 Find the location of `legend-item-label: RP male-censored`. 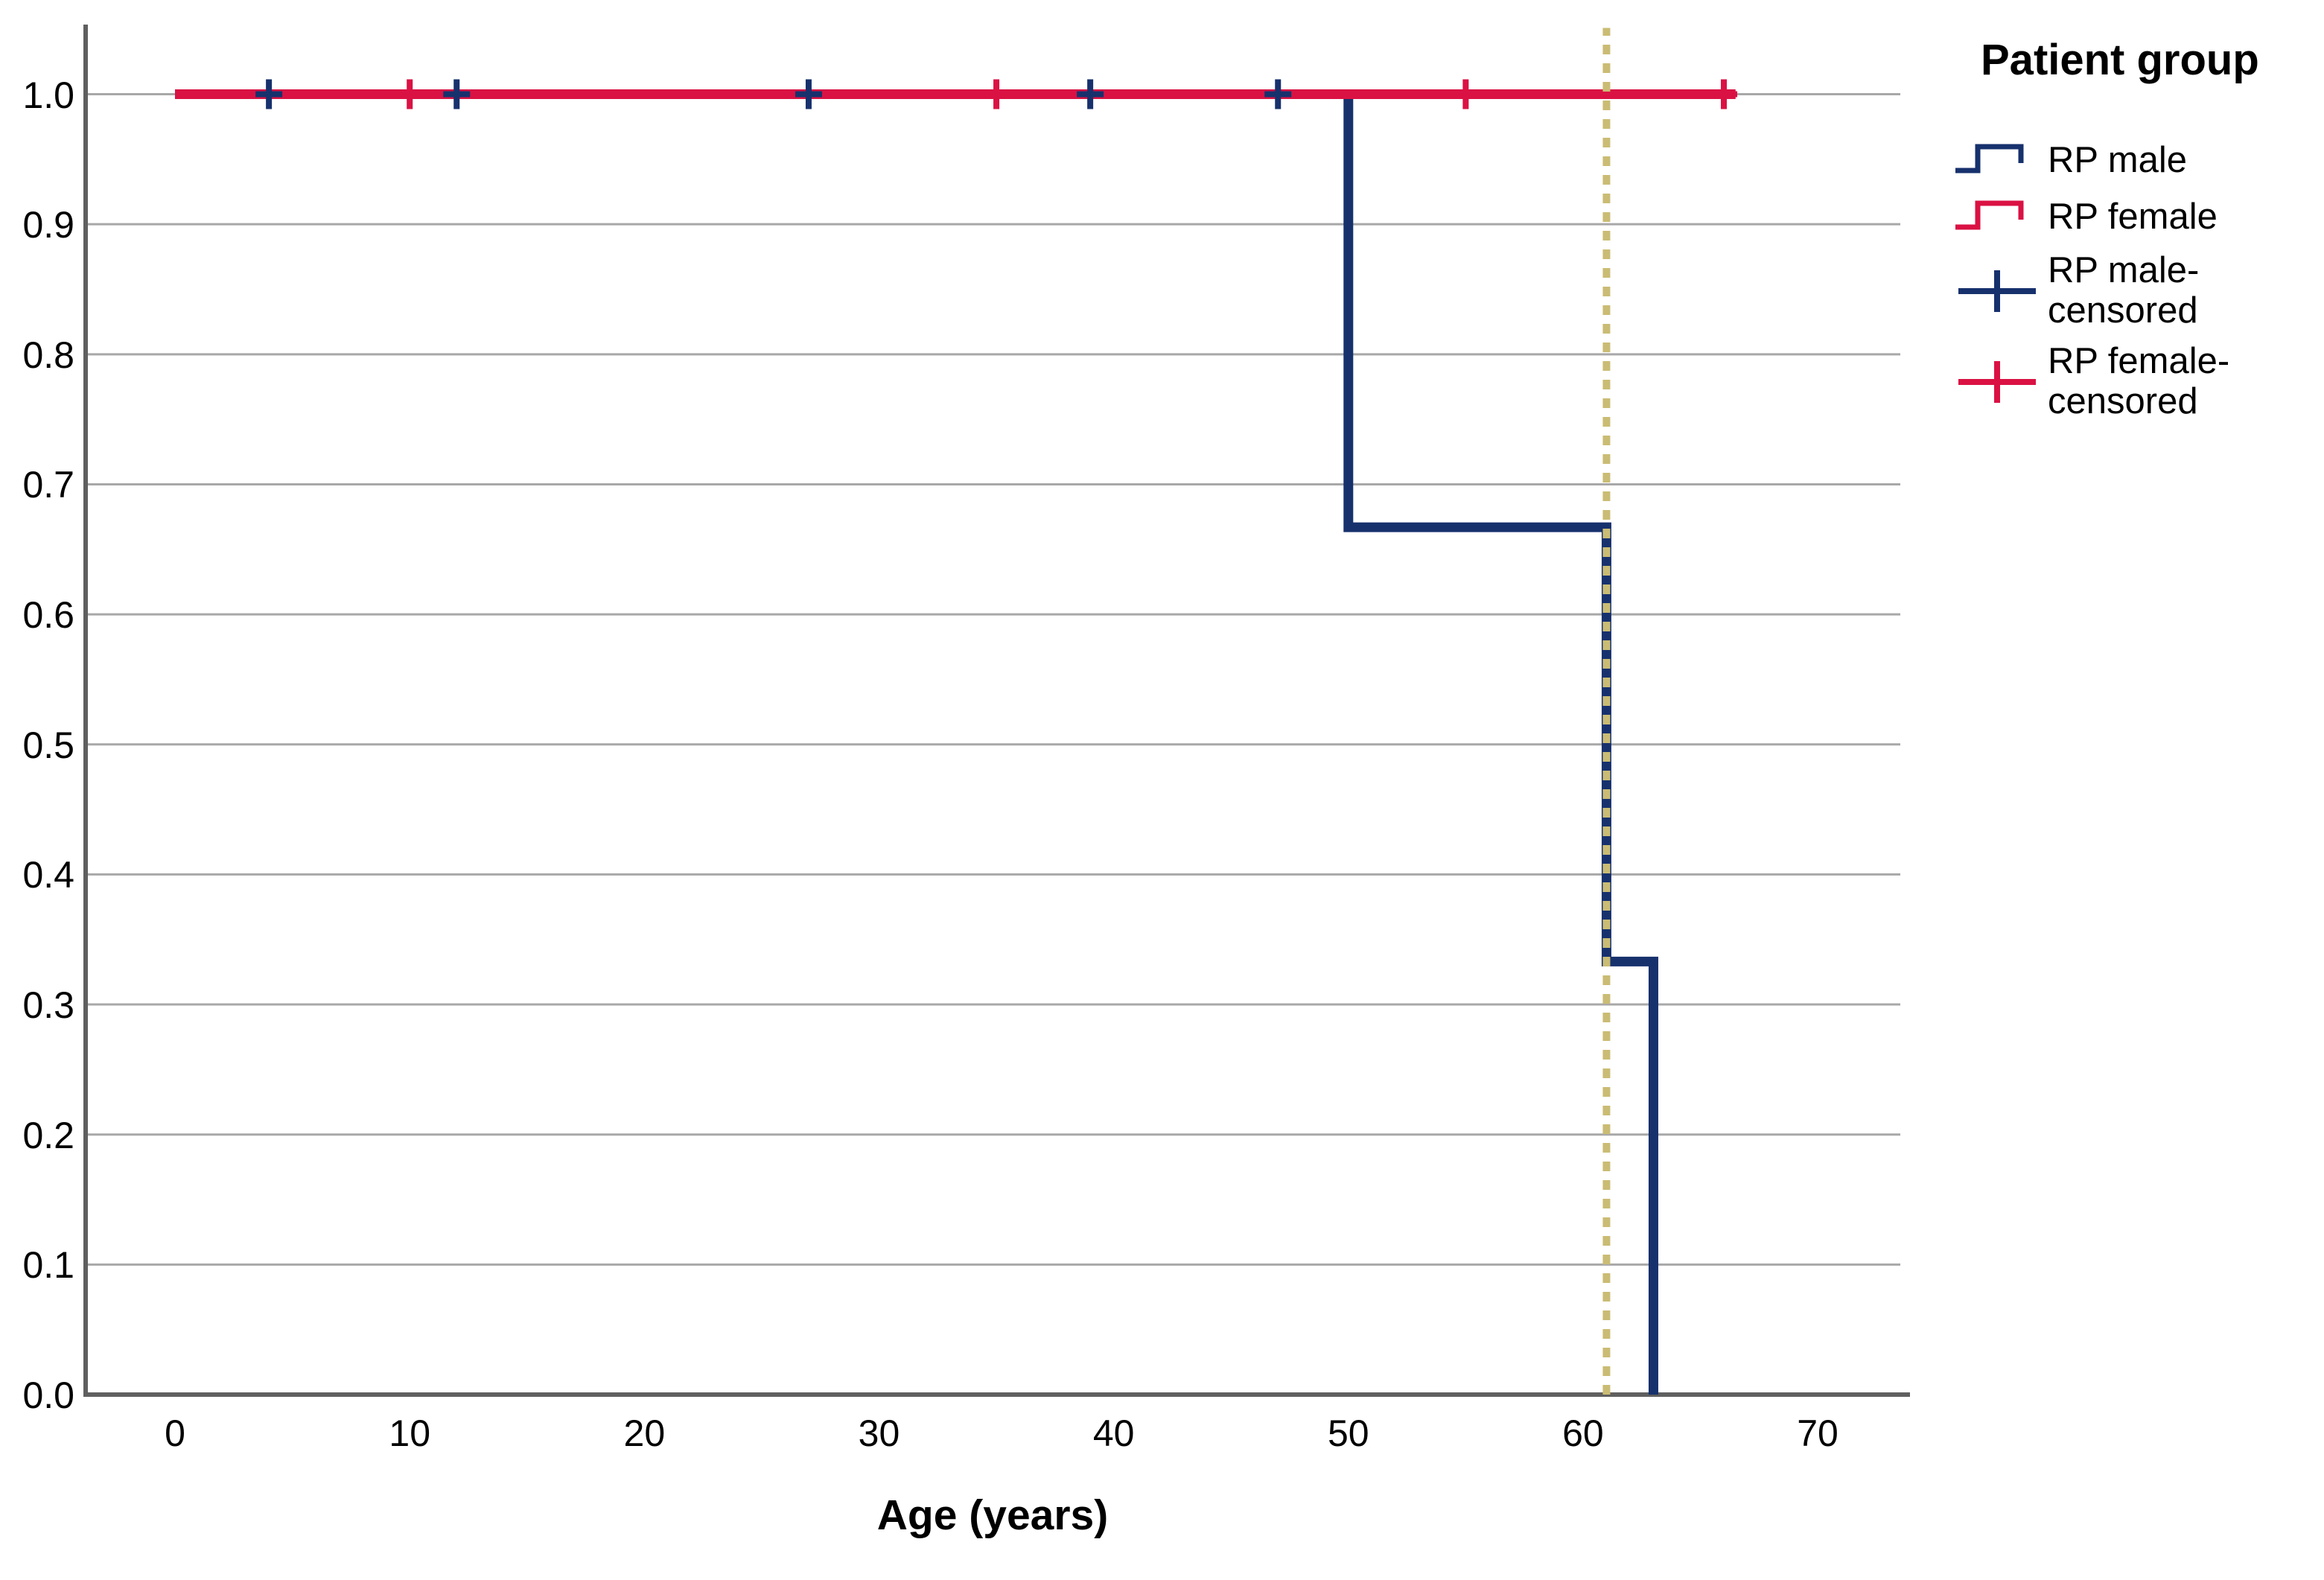

legend-item-label: RP male-censored is located at coordinates (2124, 290).